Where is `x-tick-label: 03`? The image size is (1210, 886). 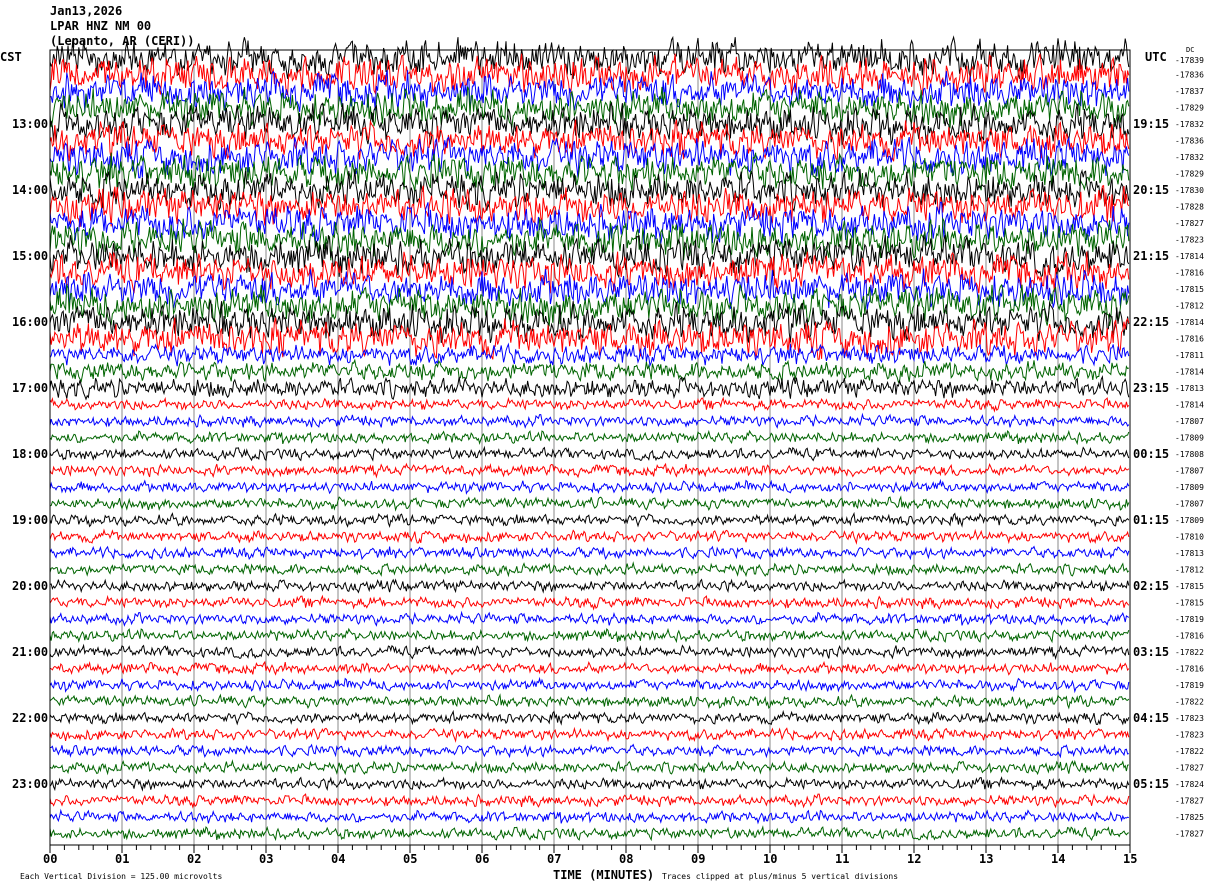
x-tick-label: 03 is located at coordinates (266, 859).